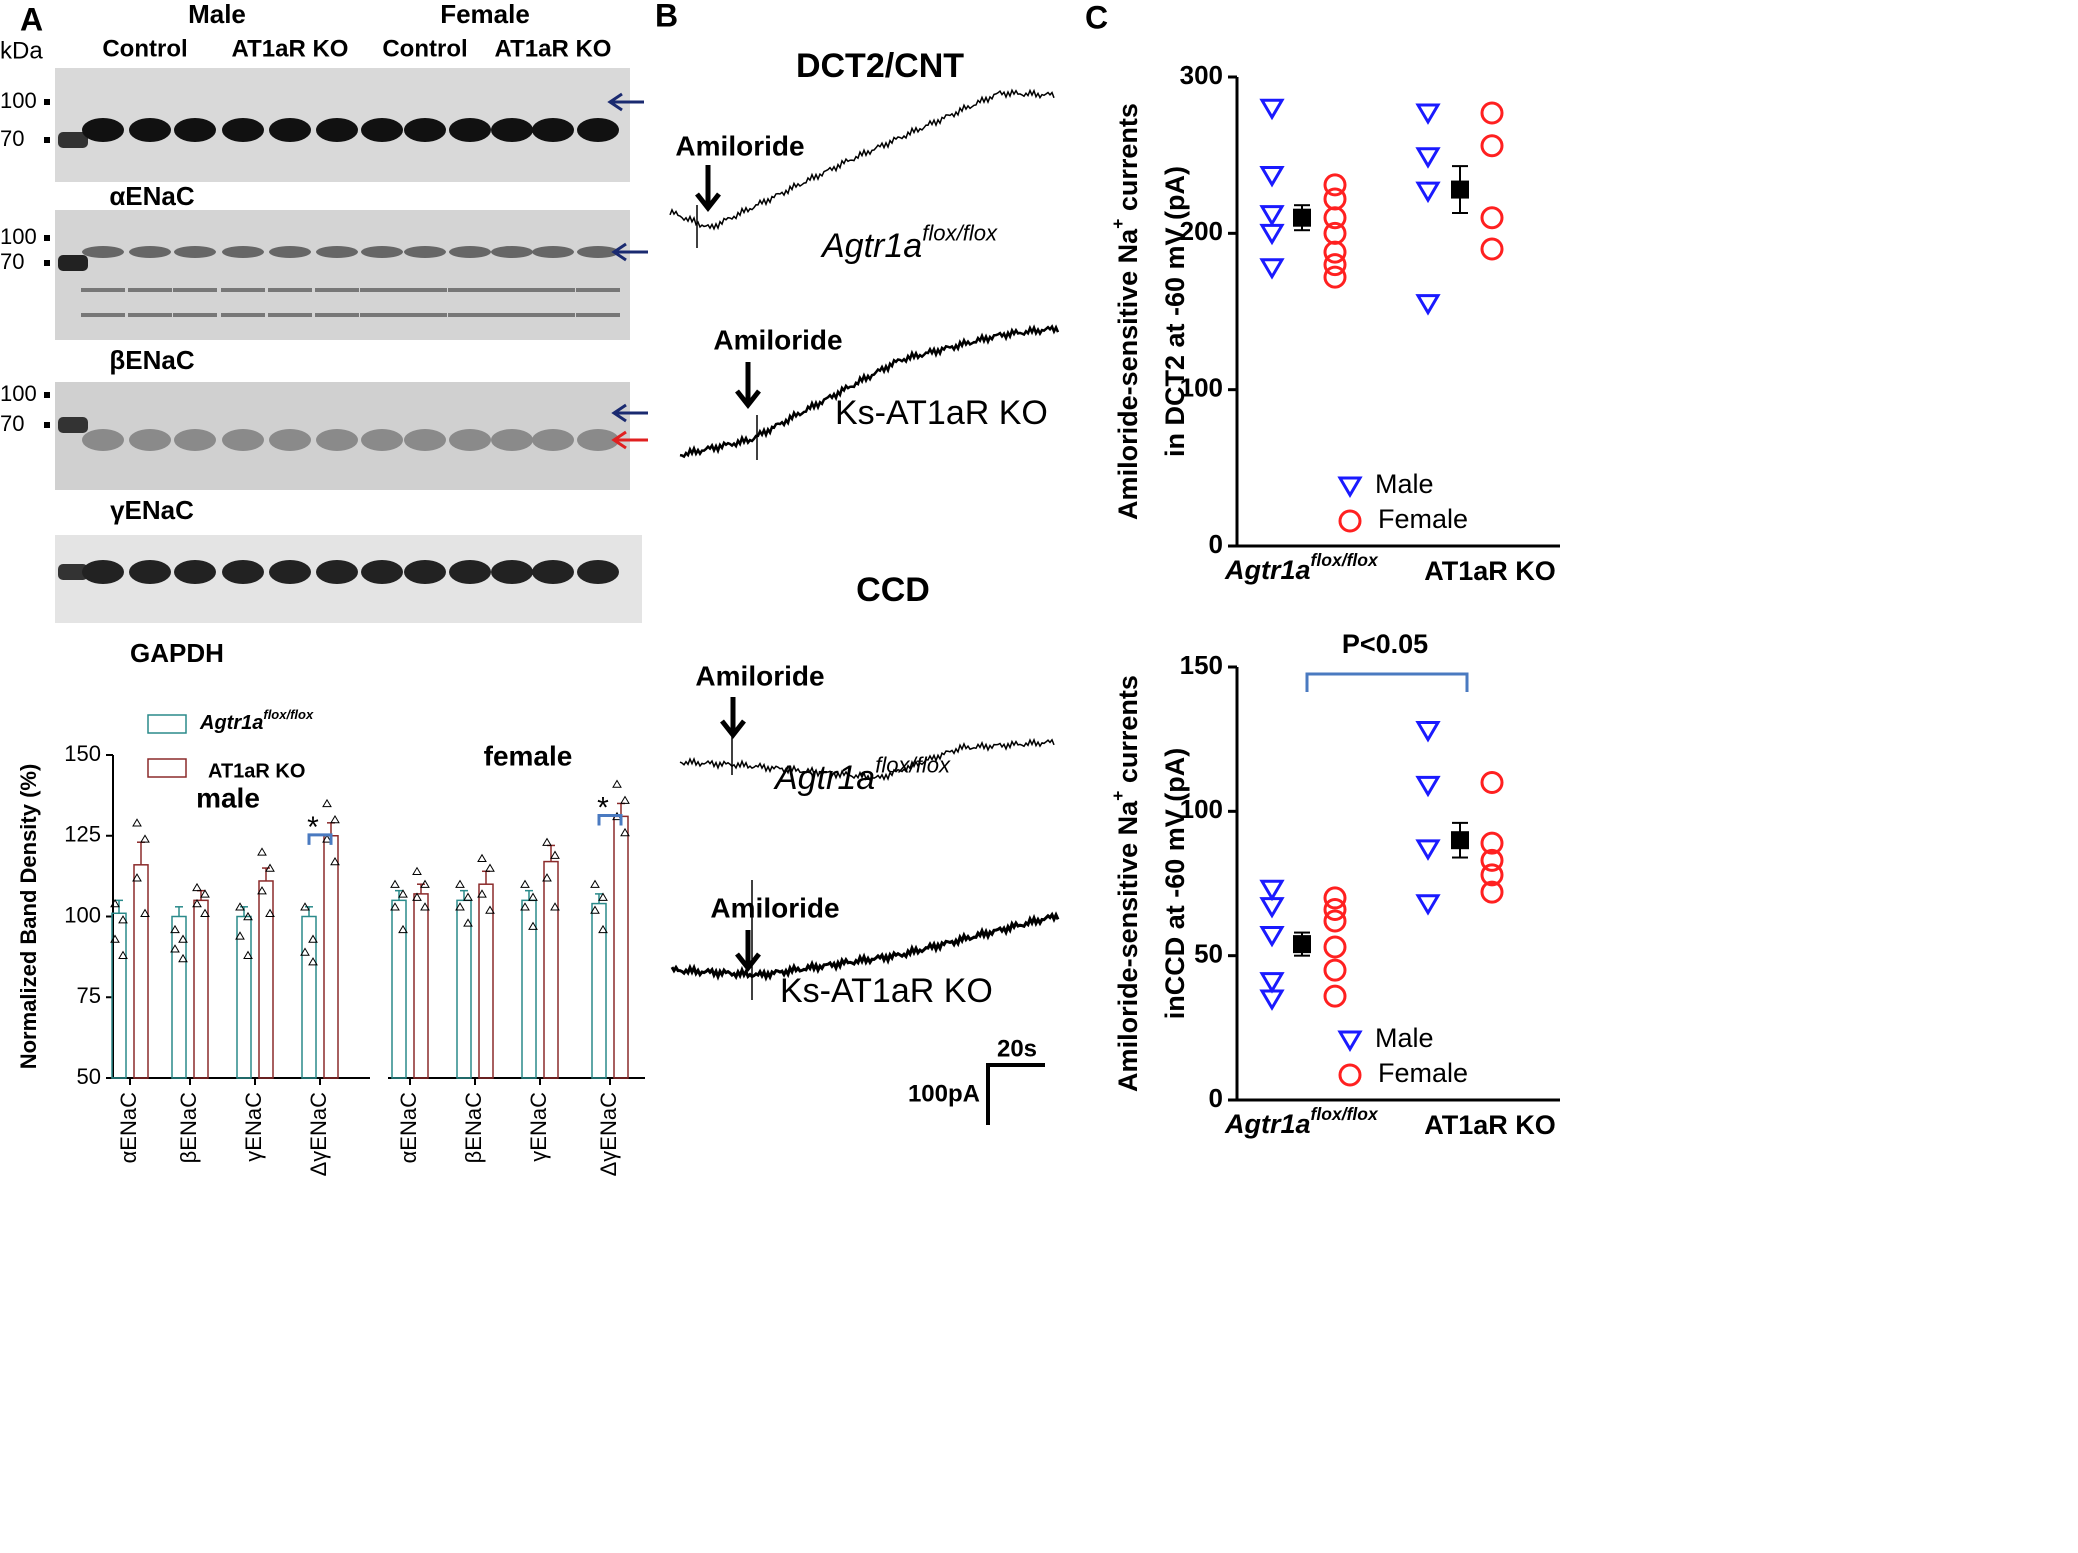  I want to click on current-trace, so click(862, 159).